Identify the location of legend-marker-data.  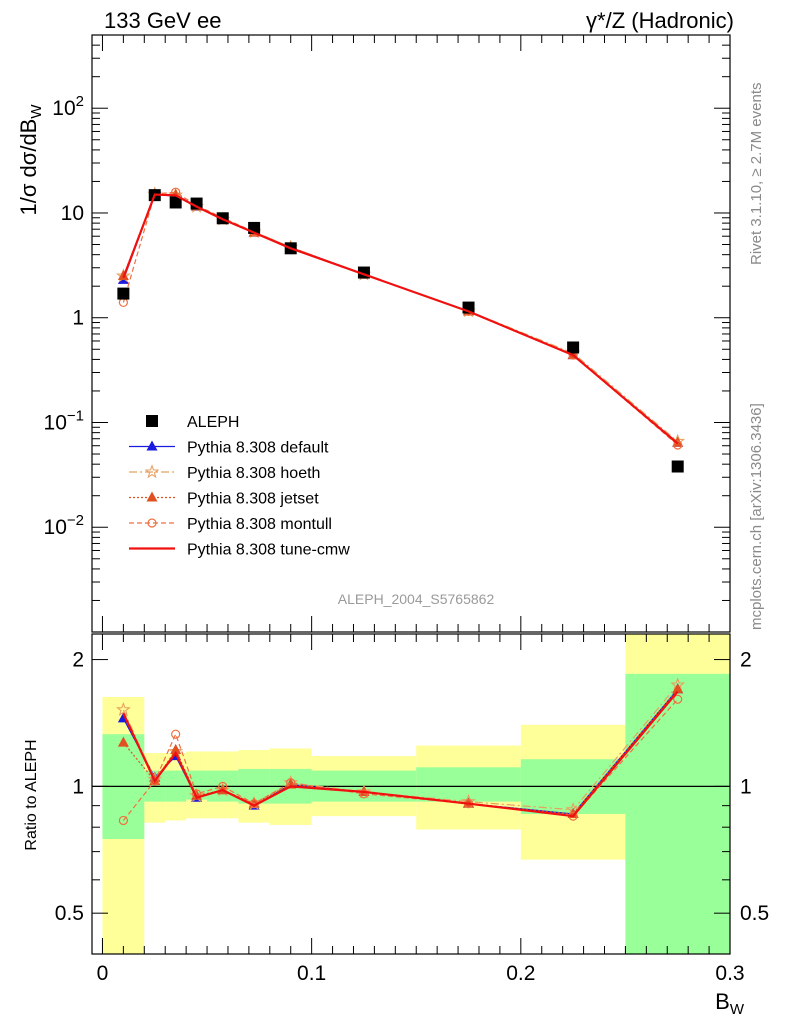
(152, 421).